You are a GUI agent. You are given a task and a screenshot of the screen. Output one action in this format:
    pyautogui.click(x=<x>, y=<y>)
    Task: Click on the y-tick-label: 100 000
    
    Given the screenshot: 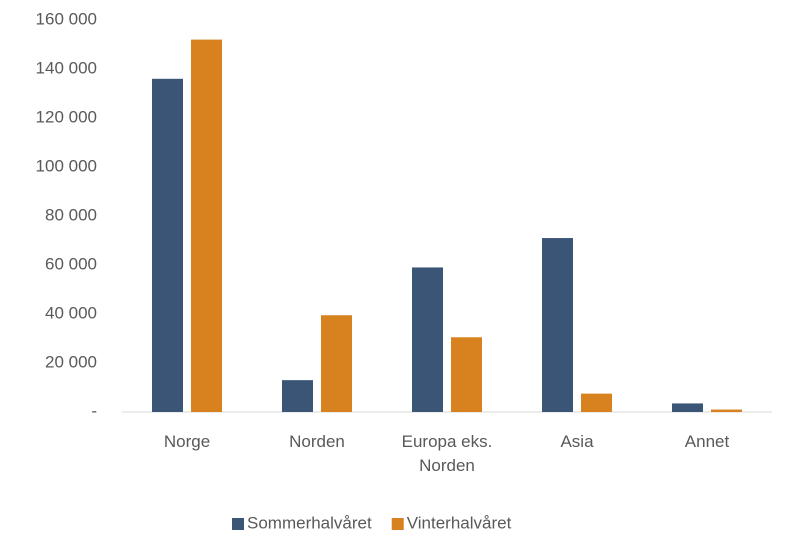 What is the action you would take?
    pyautogui.click(x=66, y=165)
    